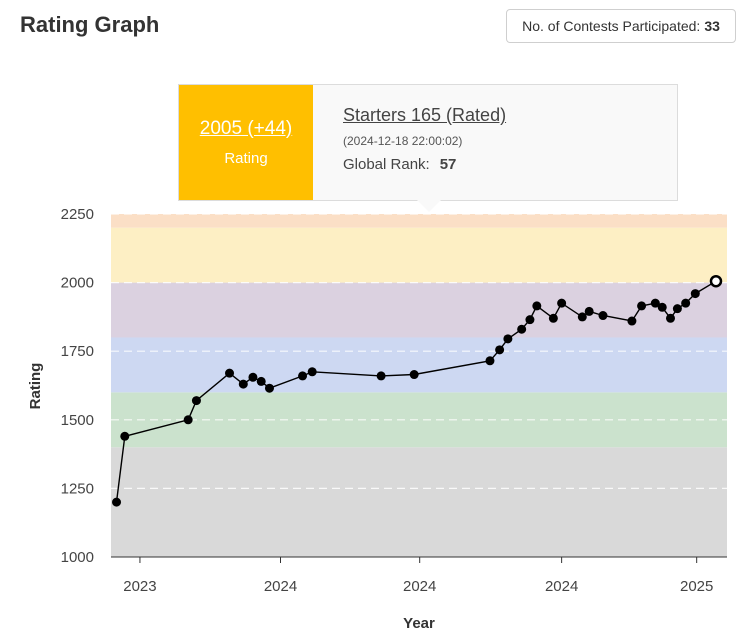 The width and height of the screenshot is (755, 633). I want to click on page-title: Rating Graph, so click(90, 24).